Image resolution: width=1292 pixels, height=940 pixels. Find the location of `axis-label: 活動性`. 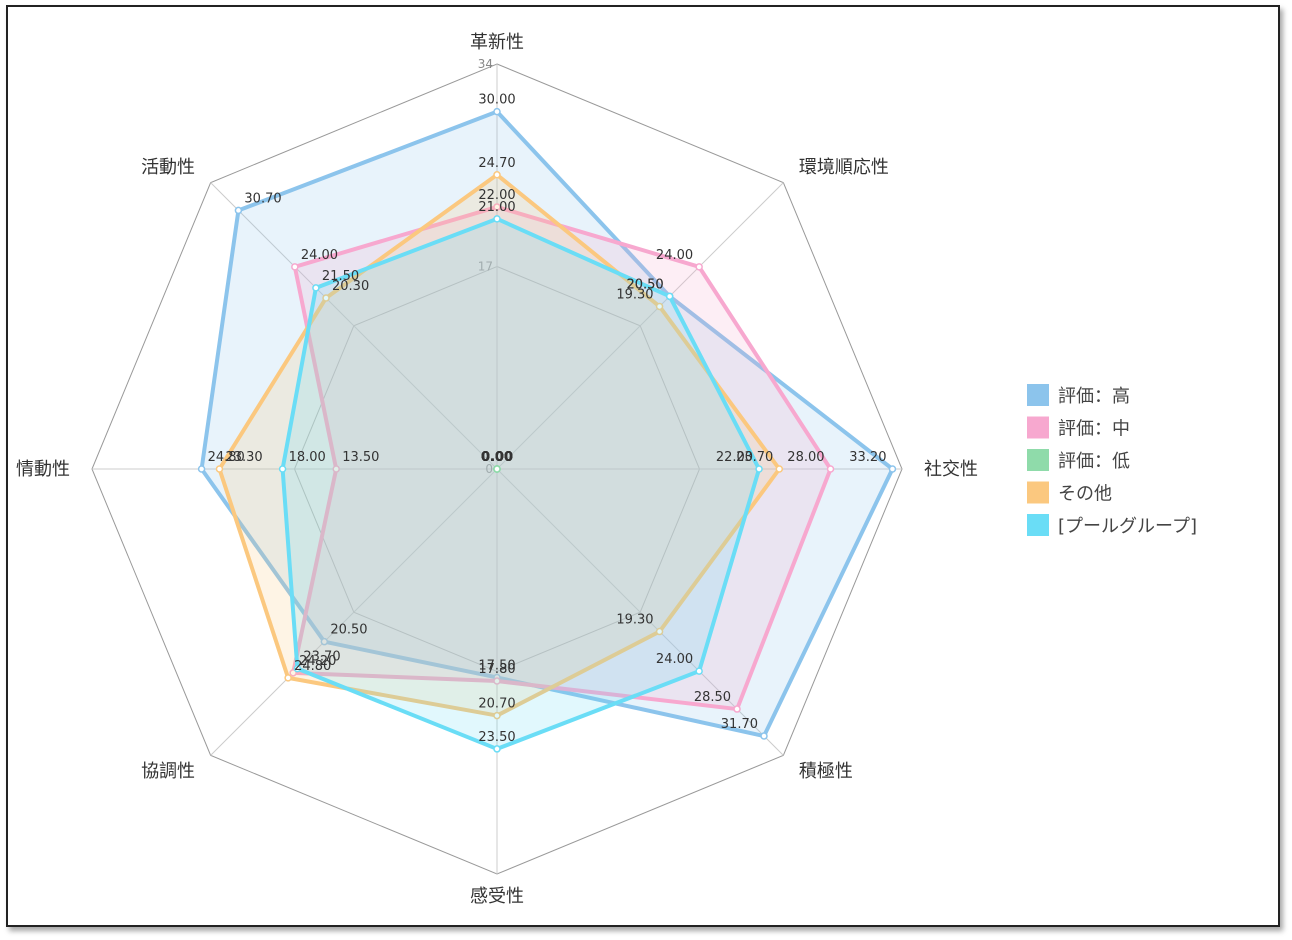

axis-label: 活動性 is located at coordinates (168, 167).